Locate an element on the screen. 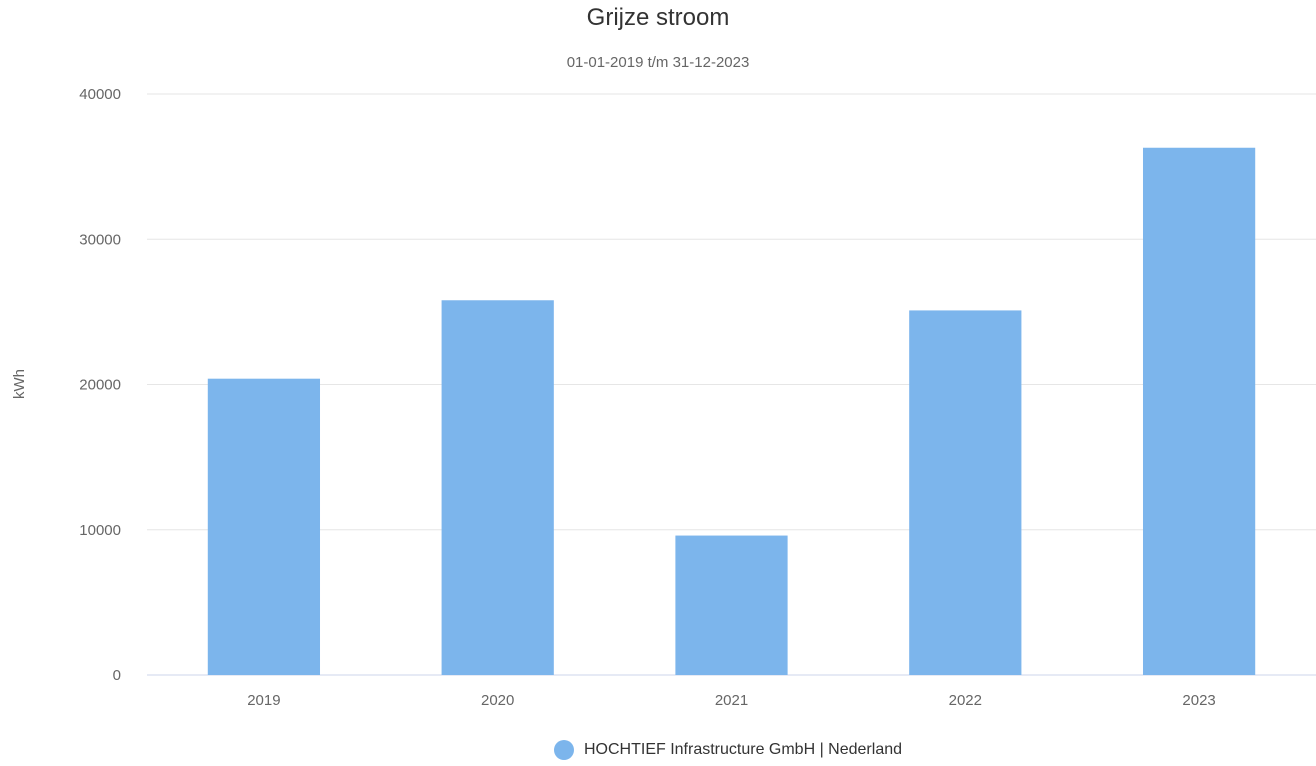 The width and height of the screenshot is (1316, 766). chart-title: Grijze stroom is located at coordinates (658, 17).